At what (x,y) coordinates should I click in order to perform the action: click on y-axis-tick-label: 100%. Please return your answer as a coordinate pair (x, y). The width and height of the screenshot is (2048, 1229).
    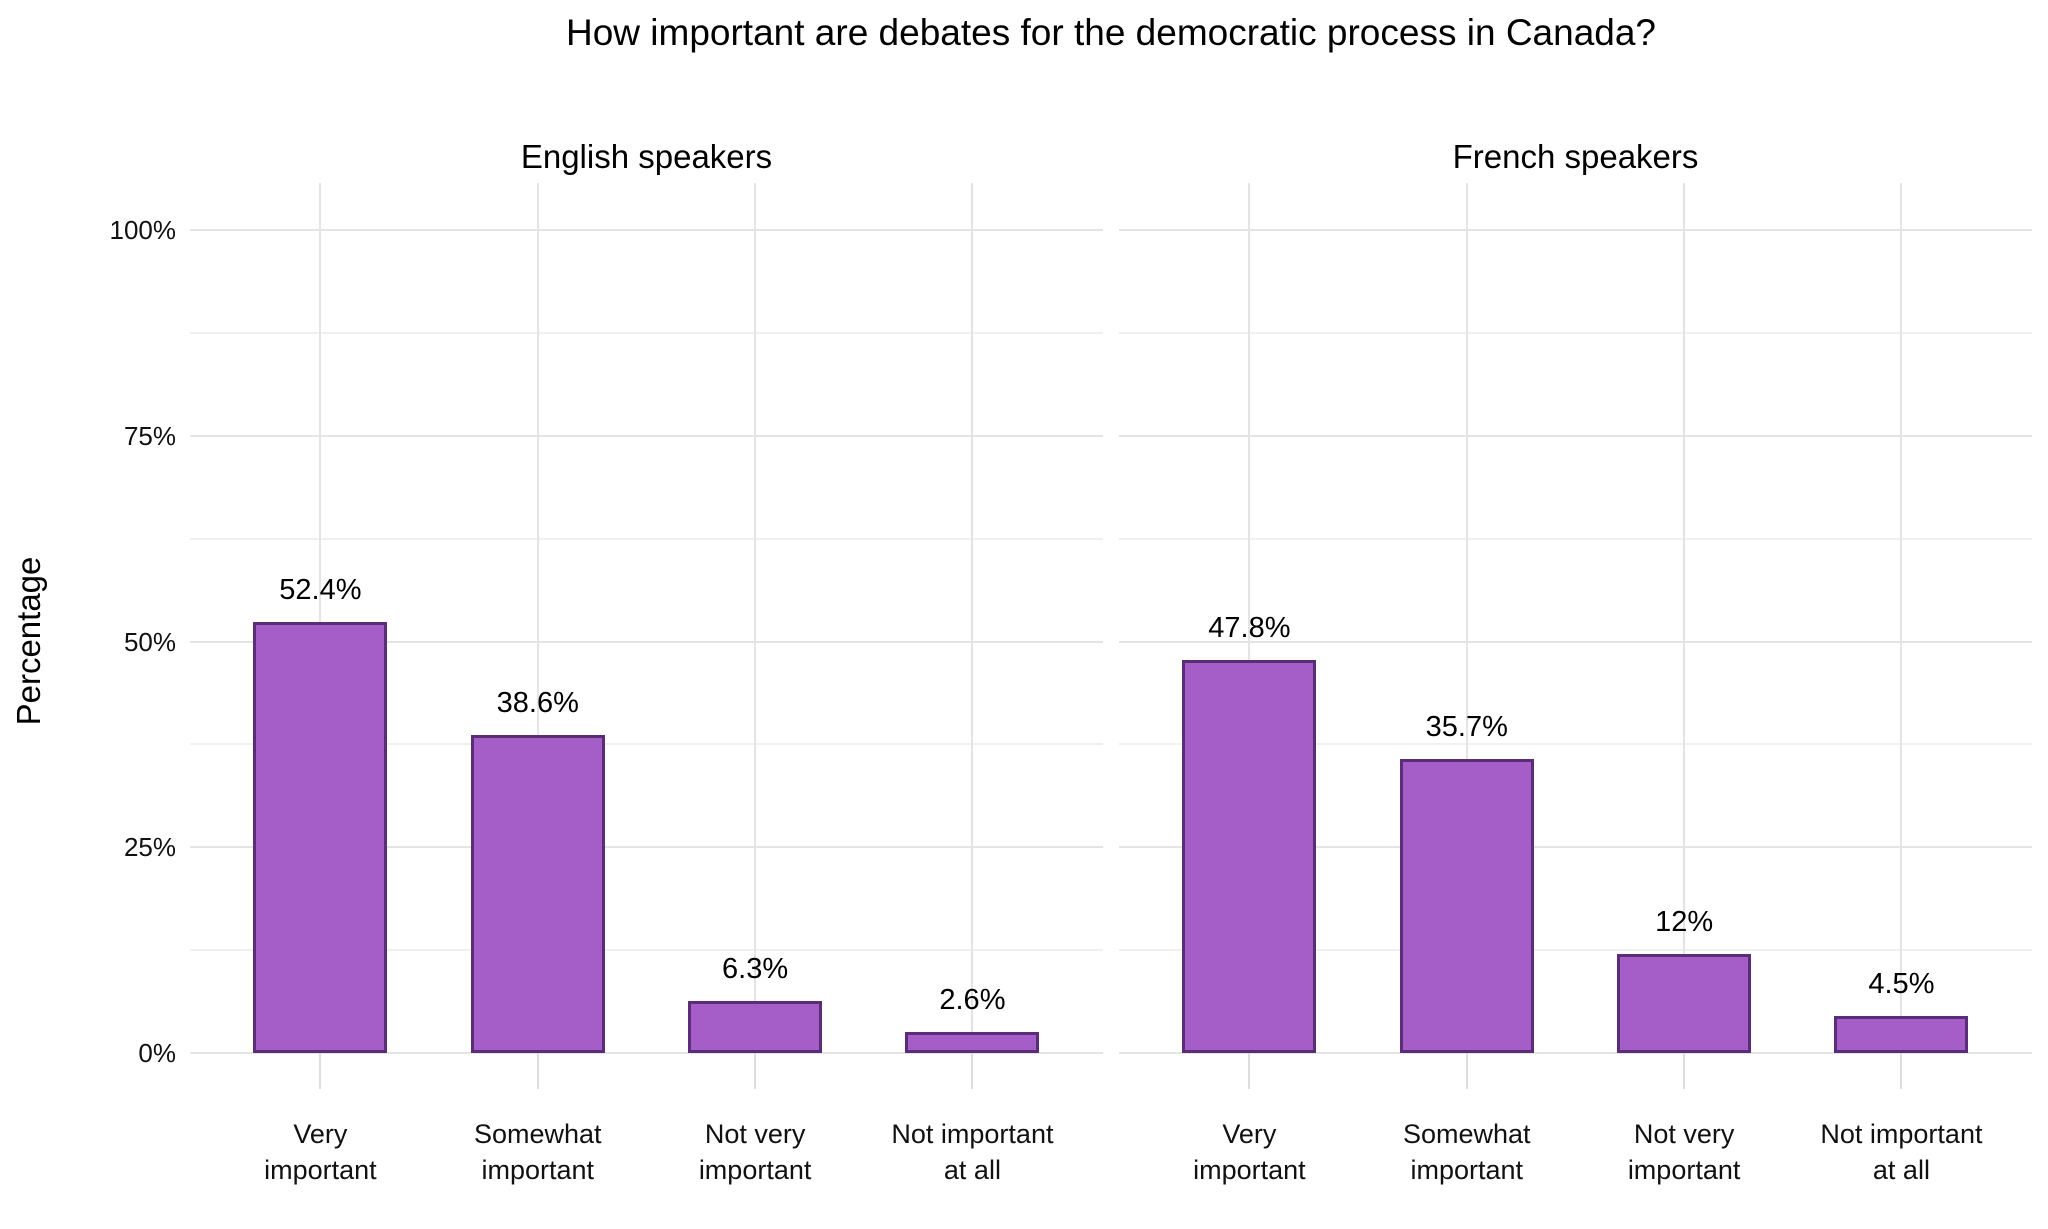
    Looking at the image, I should click on (143, 230).